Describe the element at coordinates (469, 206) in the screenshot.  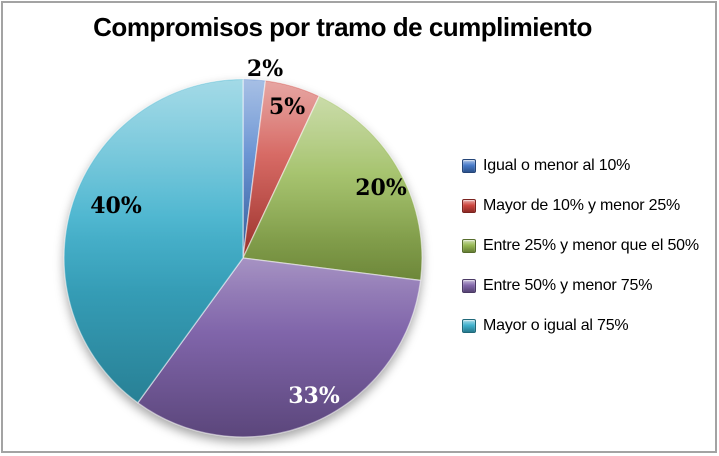
I see `legend-marker-red-icon` at that location.